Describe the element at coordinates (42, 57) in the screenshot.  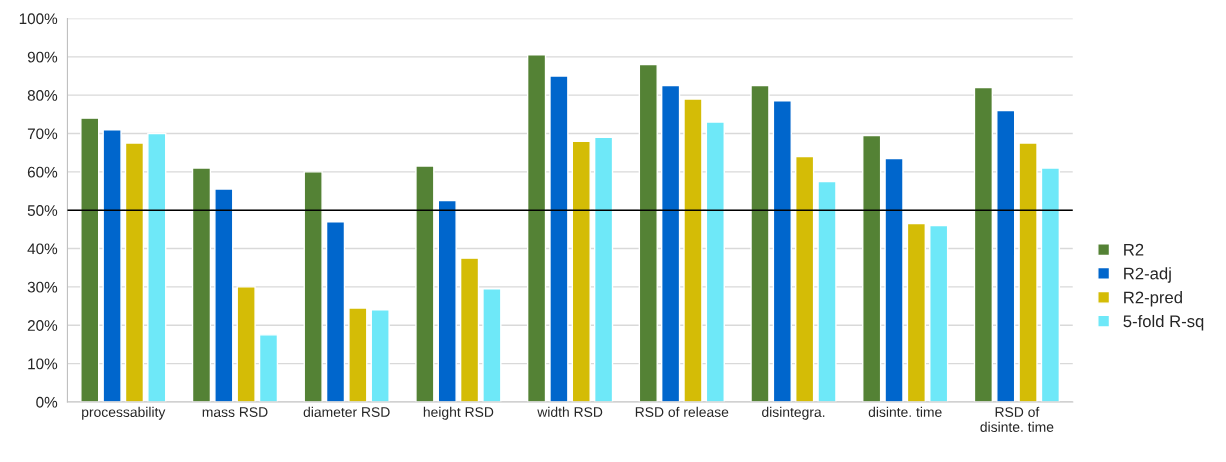
I see `y-tick-label: 90%` at that location.